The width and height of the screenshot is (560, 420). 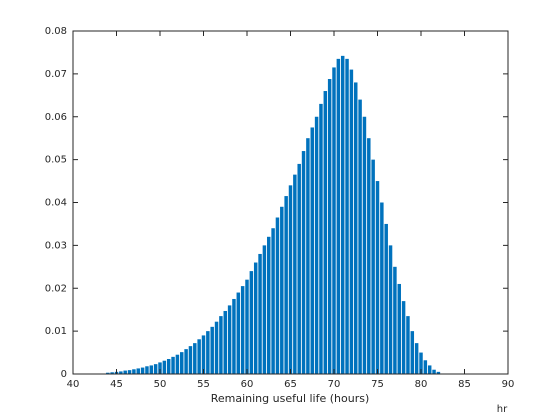 I want to click on x-tick-label: 90, so click(x=508, y=384).